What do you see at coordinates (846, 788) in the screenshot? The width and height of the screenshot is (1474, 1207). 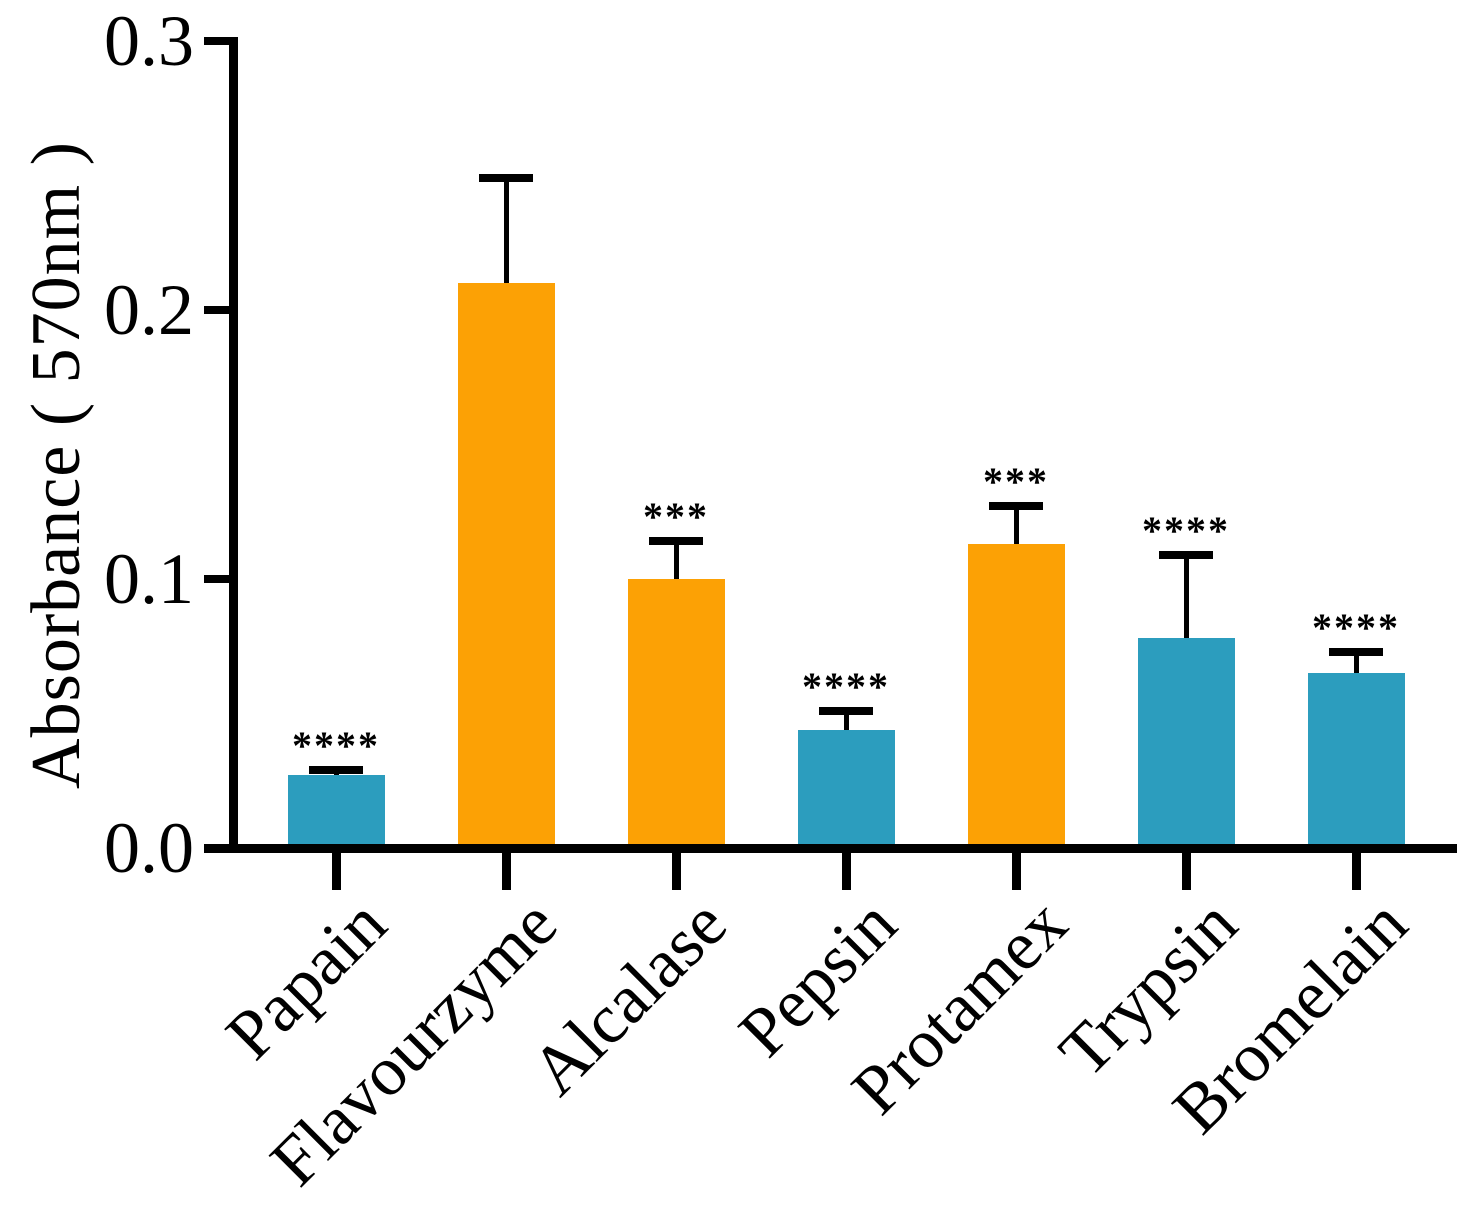 I see `bar-pepsin` at bounding box center [846, 788].